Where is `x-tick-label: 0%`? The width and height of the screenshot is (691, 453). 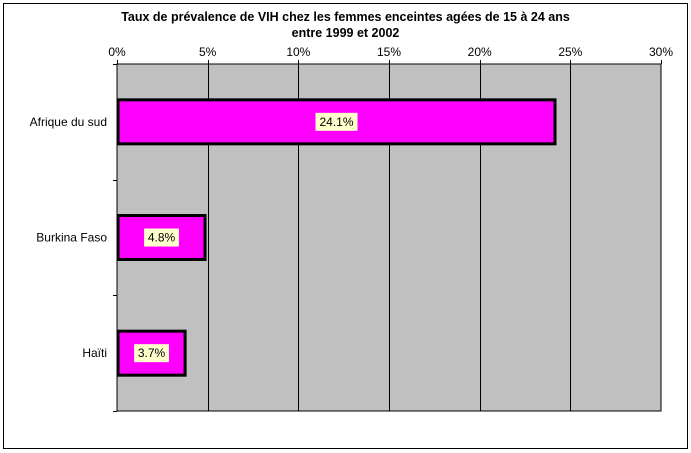
x-tick-label: 0% is located at coordinates (117, 52).